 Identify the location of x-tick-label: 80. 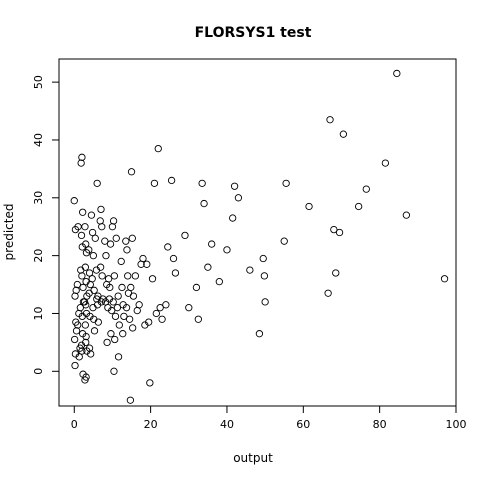
(380, 424).